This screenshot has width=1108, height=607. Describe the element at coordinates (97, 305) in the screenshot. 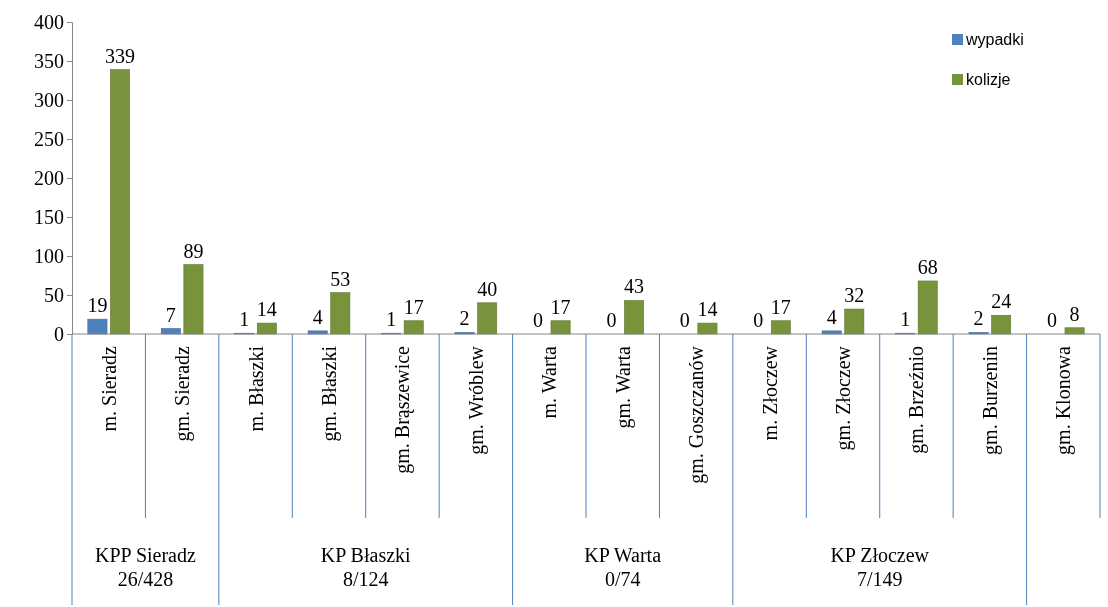

I see `data-label: 19` at that location.